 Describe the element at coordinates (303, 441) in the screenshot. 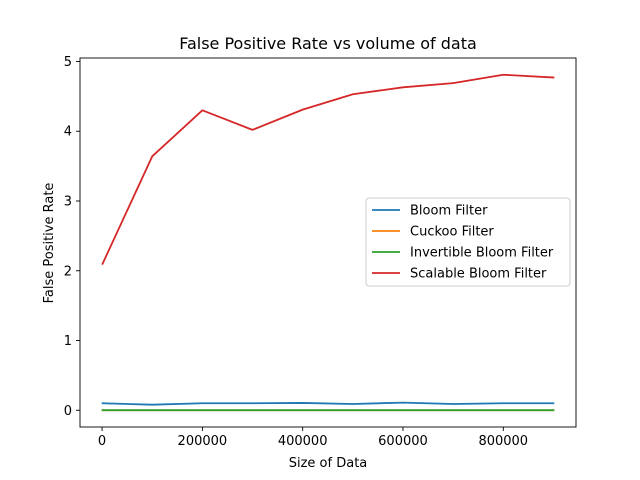

I see `x-tick-label: 400000` at that location.